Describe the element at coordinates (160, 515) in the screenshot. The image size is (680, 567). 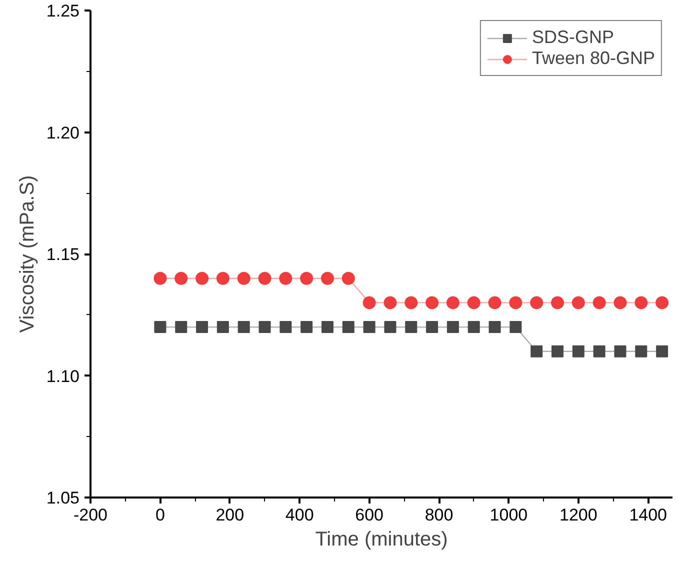
I see `x-tick-label: 0` at that location.